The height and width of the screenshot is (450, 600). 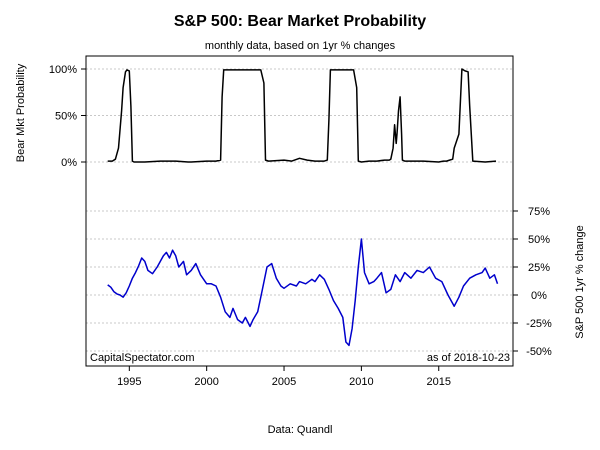 I want to click on source-caption: Data: Quandl, so click(x=300, y=430).